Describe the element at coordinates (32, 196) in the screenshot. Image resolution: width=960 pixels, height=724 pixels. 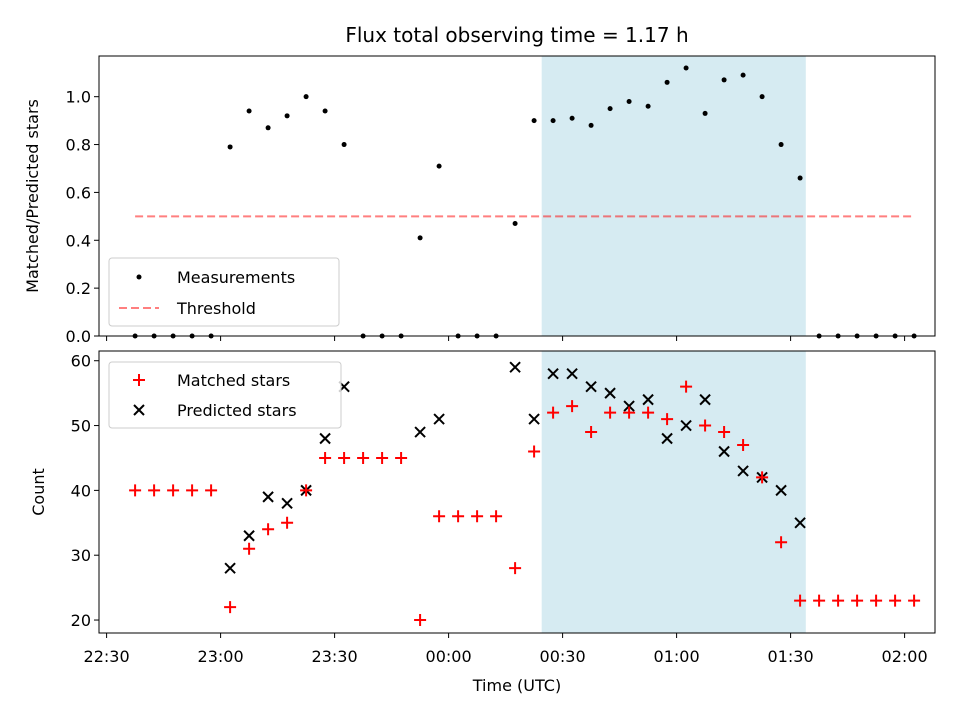
I see `ratio-y-axis-label: Matched/Predicted stars` at that location.